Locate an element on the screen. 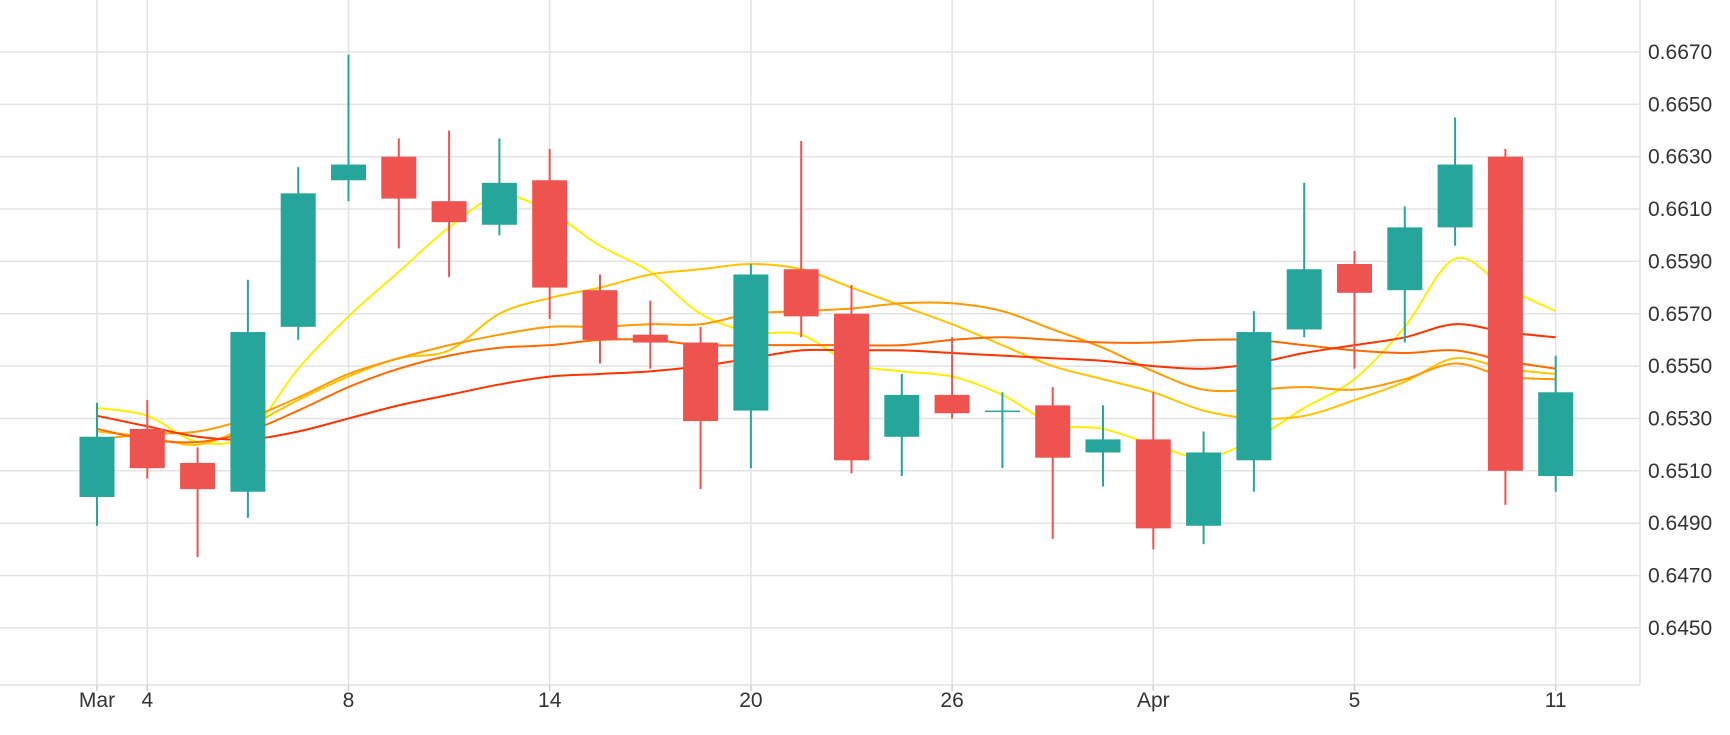  x-tick-label: Apr is located at coordinates (1153, 700).